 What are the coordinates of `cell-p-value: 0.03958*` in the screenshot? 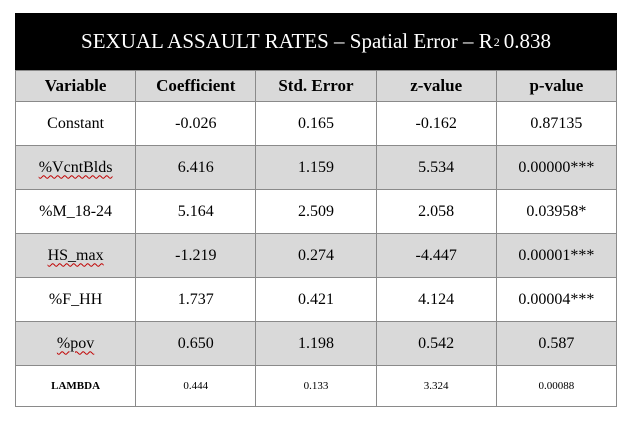 It's located at (556, 211).